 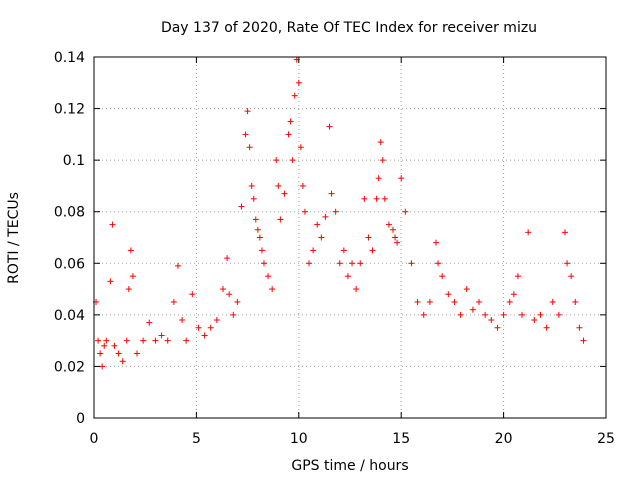 I want to click on x-tick-label: 20, so click(x=504, y=439).